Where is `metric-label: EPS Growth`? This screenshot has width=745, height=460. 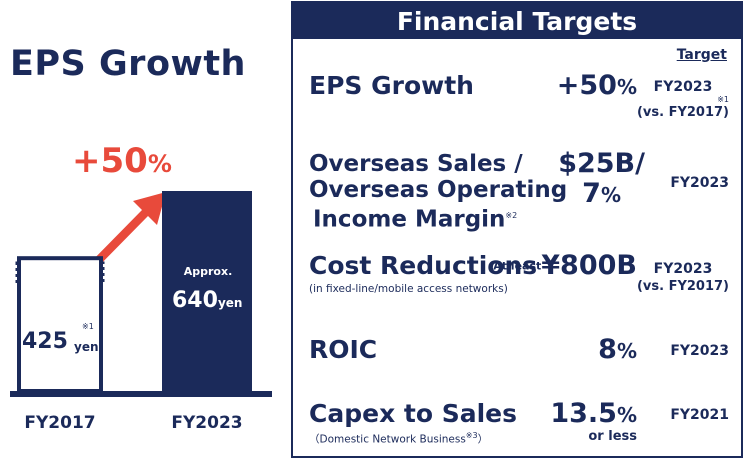 metric-label: EPS Growth is located at coordinates (391, 85).